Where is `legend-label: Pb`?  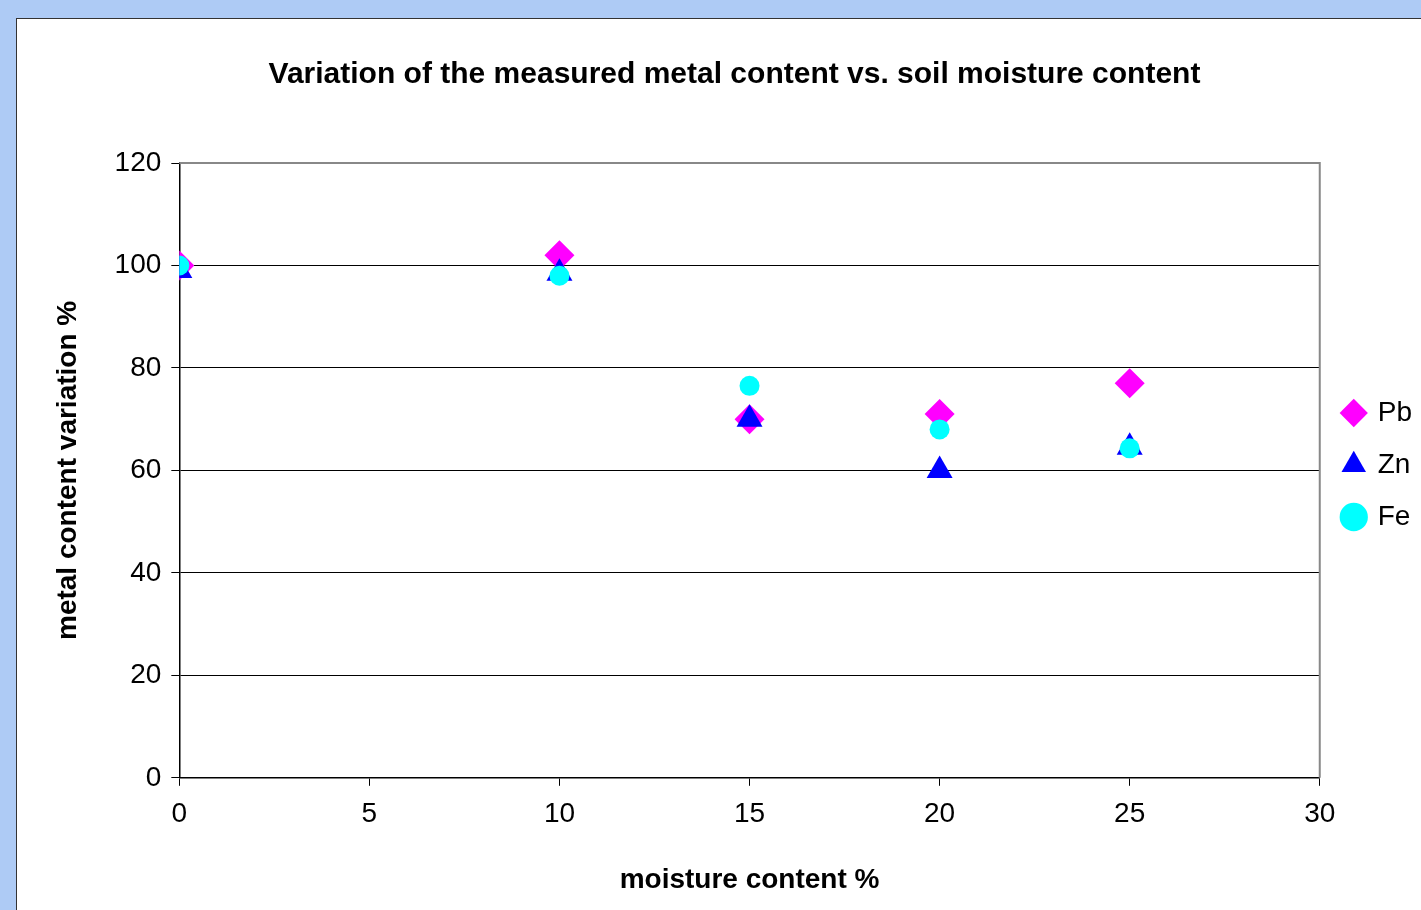
legend-label: Pb is located at coordinates (1394, 411).